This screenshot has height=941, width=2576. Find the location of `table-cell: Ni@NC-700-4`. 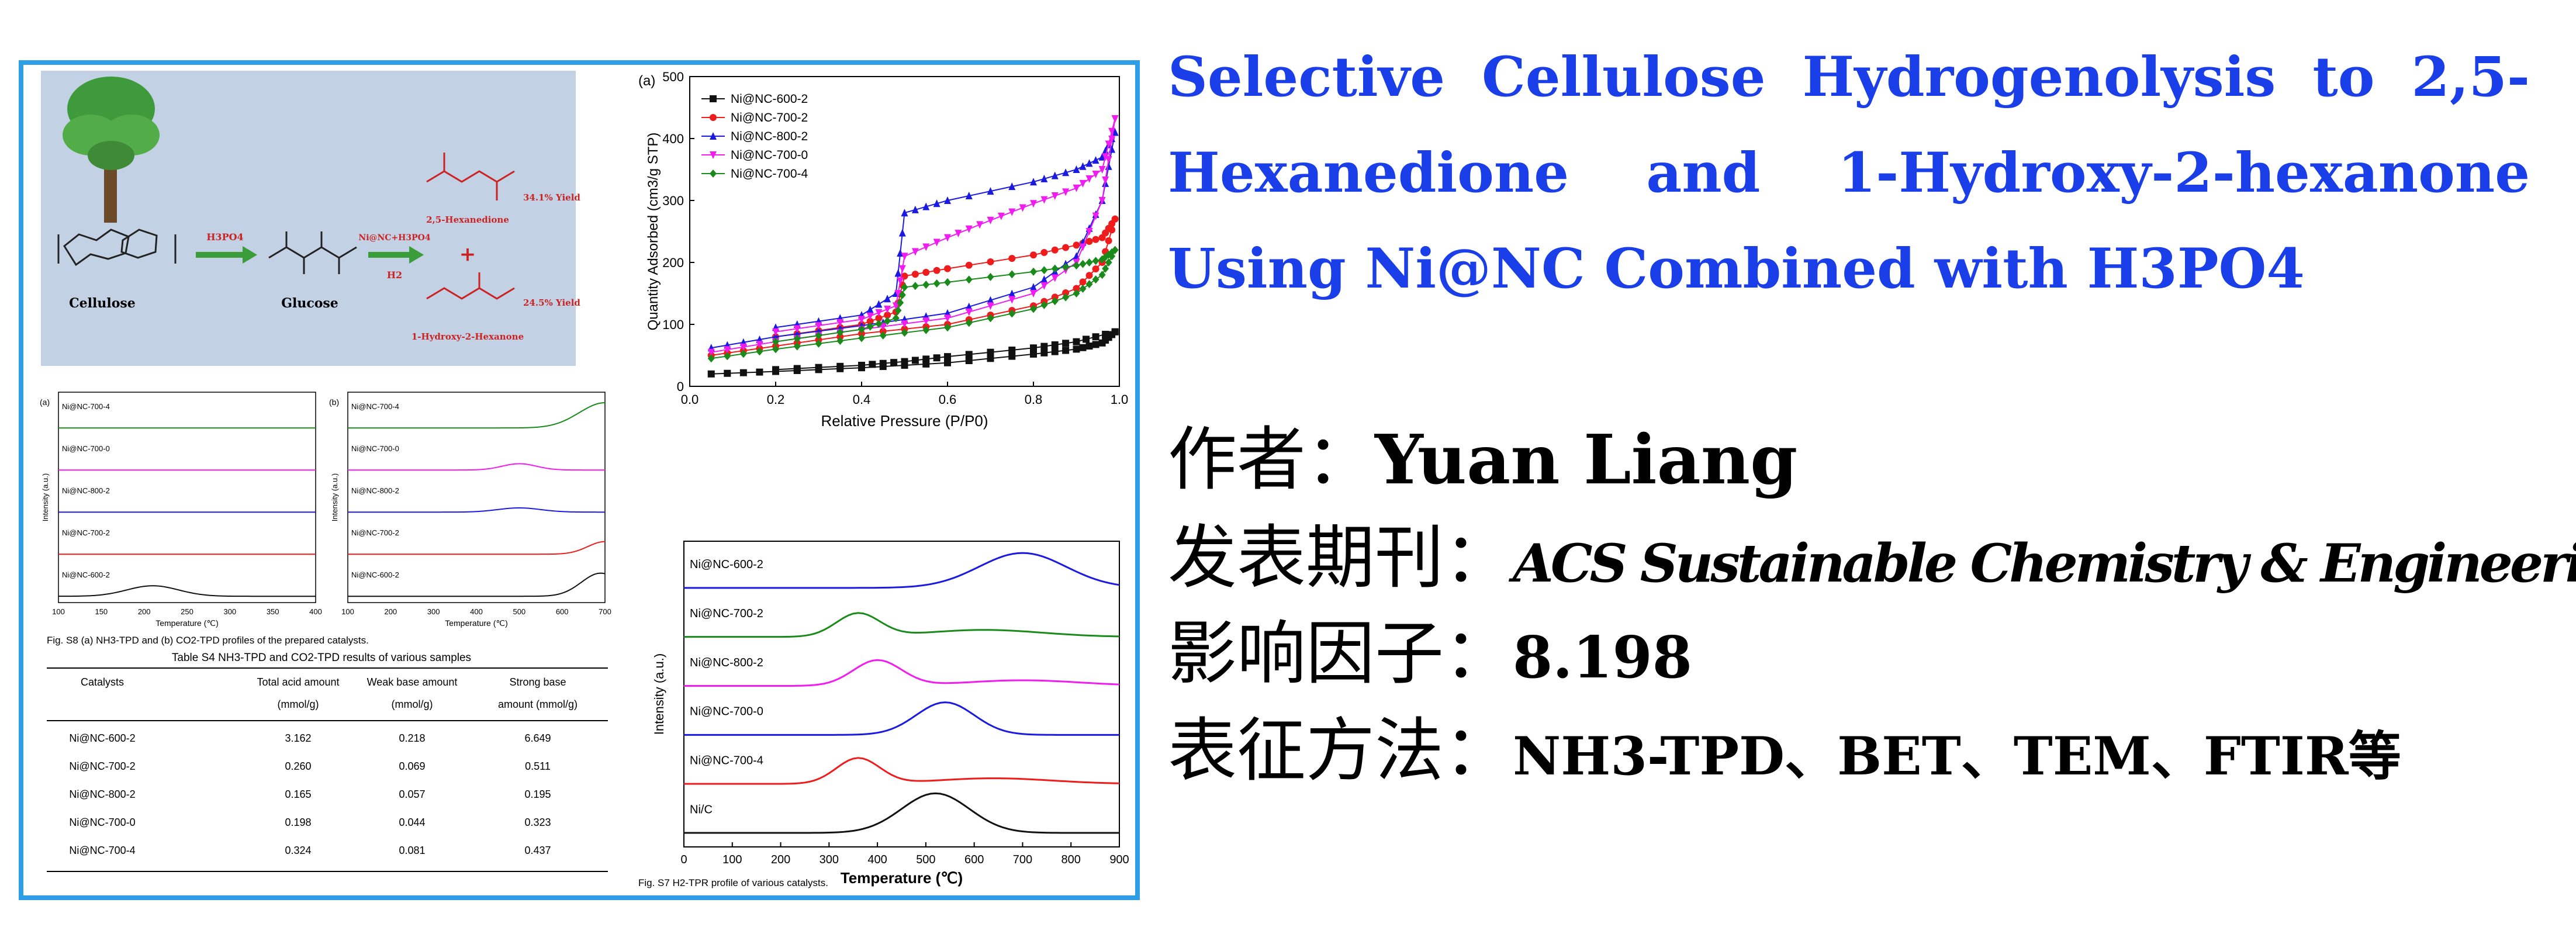

table-cell: Ni@NC-700-4 is located at coordinates (102, 851).